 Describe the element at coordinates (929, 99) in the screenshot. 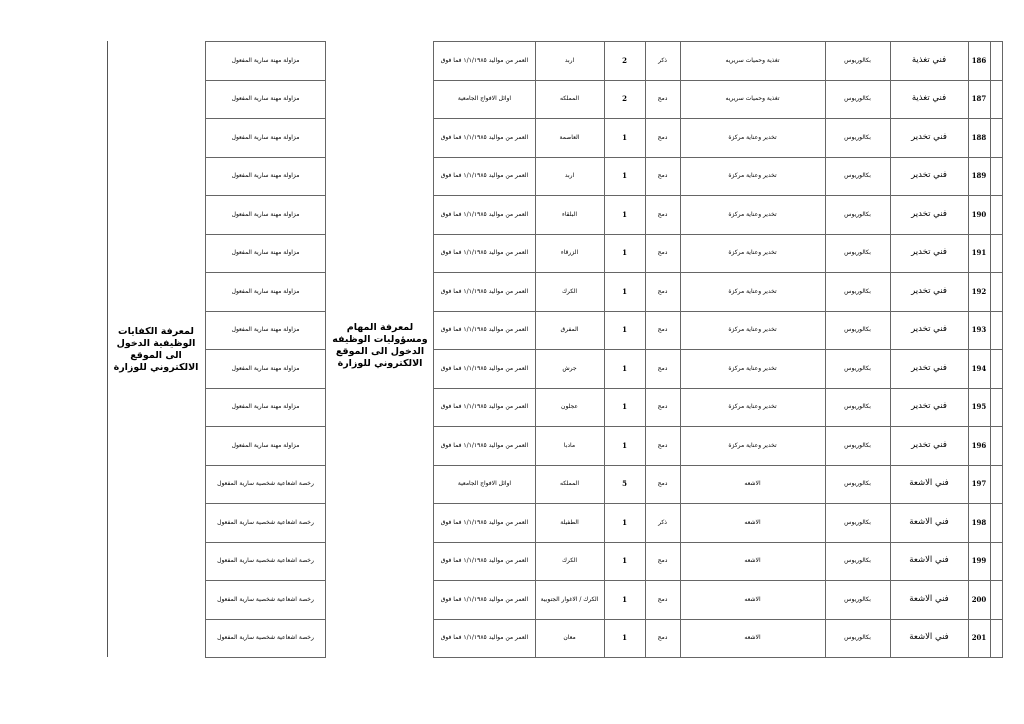

I see `cell-title: فني تغذية` at that location.